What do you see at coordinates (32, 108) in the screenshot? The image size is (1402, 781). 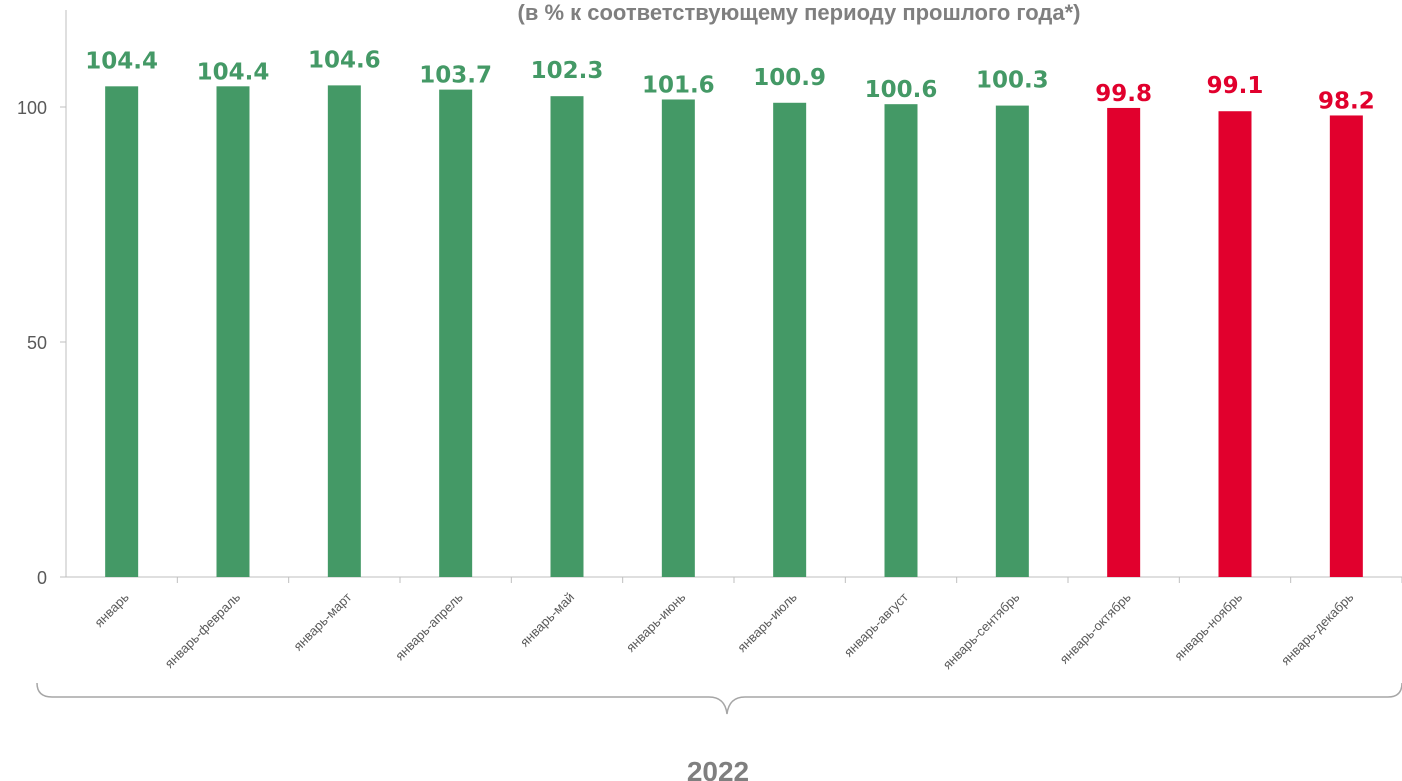 I see `y-tick-label: 100` at bounding box center [32, 108].